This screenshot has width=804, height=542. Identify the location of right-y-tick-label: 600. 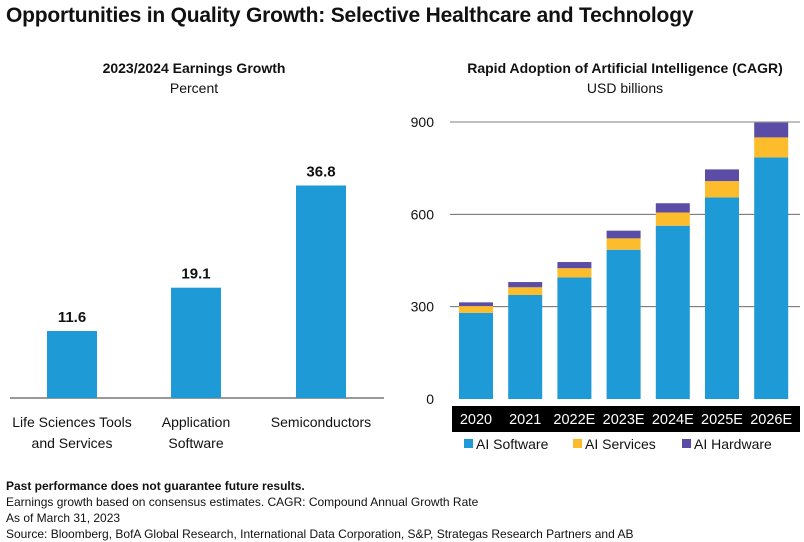
(423, 214).